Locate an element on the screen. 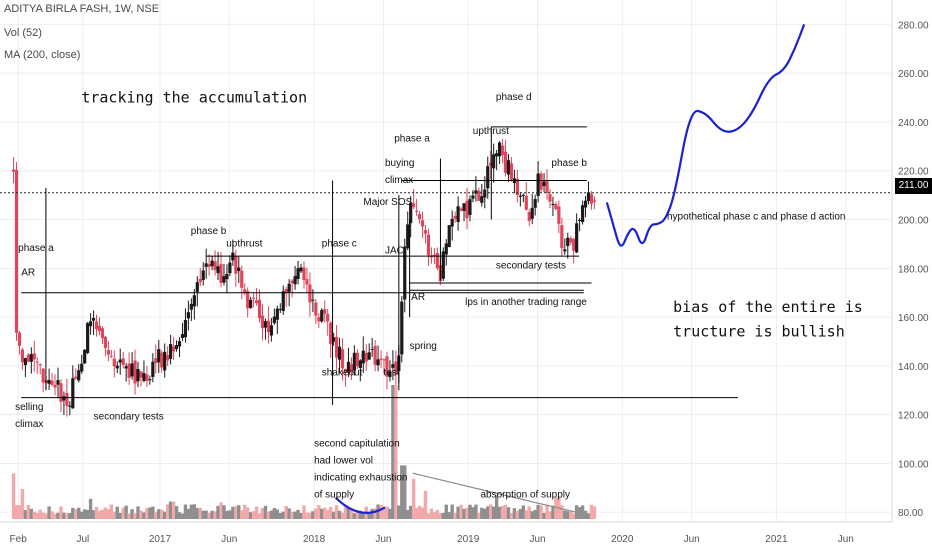  y-tick-label: 120.00 is located at coordinates (913, 416).